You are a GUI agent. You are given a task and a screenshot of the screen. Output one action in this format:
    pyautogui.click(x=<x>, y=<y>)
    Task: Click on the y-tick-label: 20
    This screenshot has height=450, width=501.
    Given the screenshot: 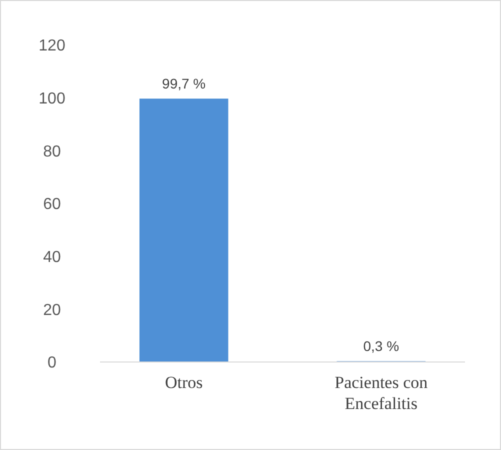 What is the action you would take?
    pyautogui.click(x=52, y=310)
    